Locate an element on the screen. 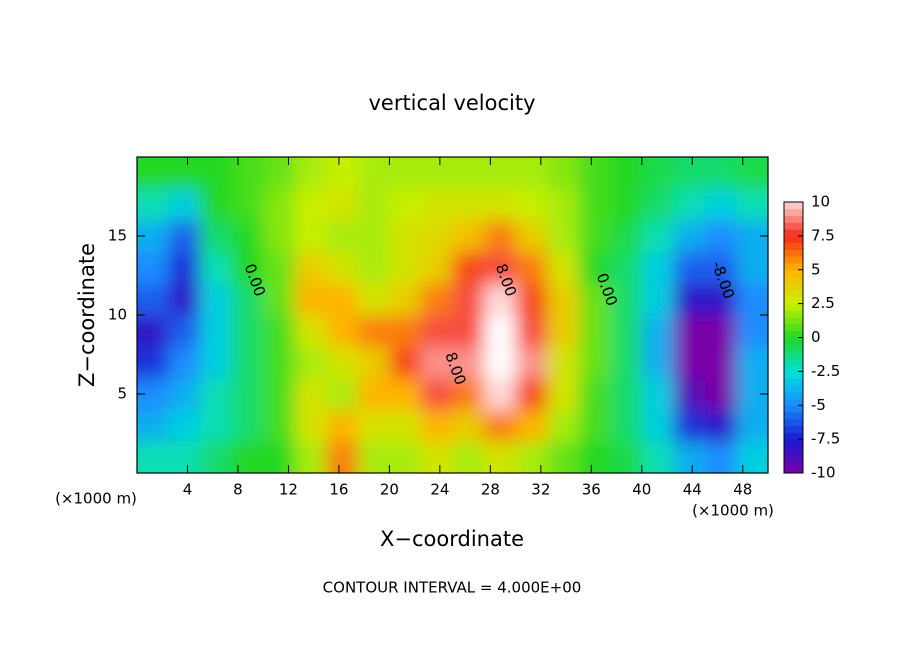  colorbar-tick-label: -2.5 is located at coordinates (825, 371).